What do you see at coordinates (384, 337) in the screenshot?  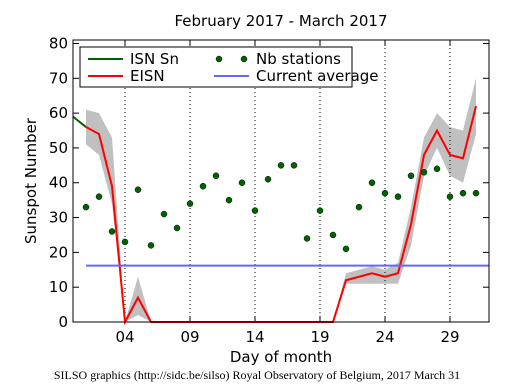 I see `x-tick-label: 24` at bounding box center [384, 337].